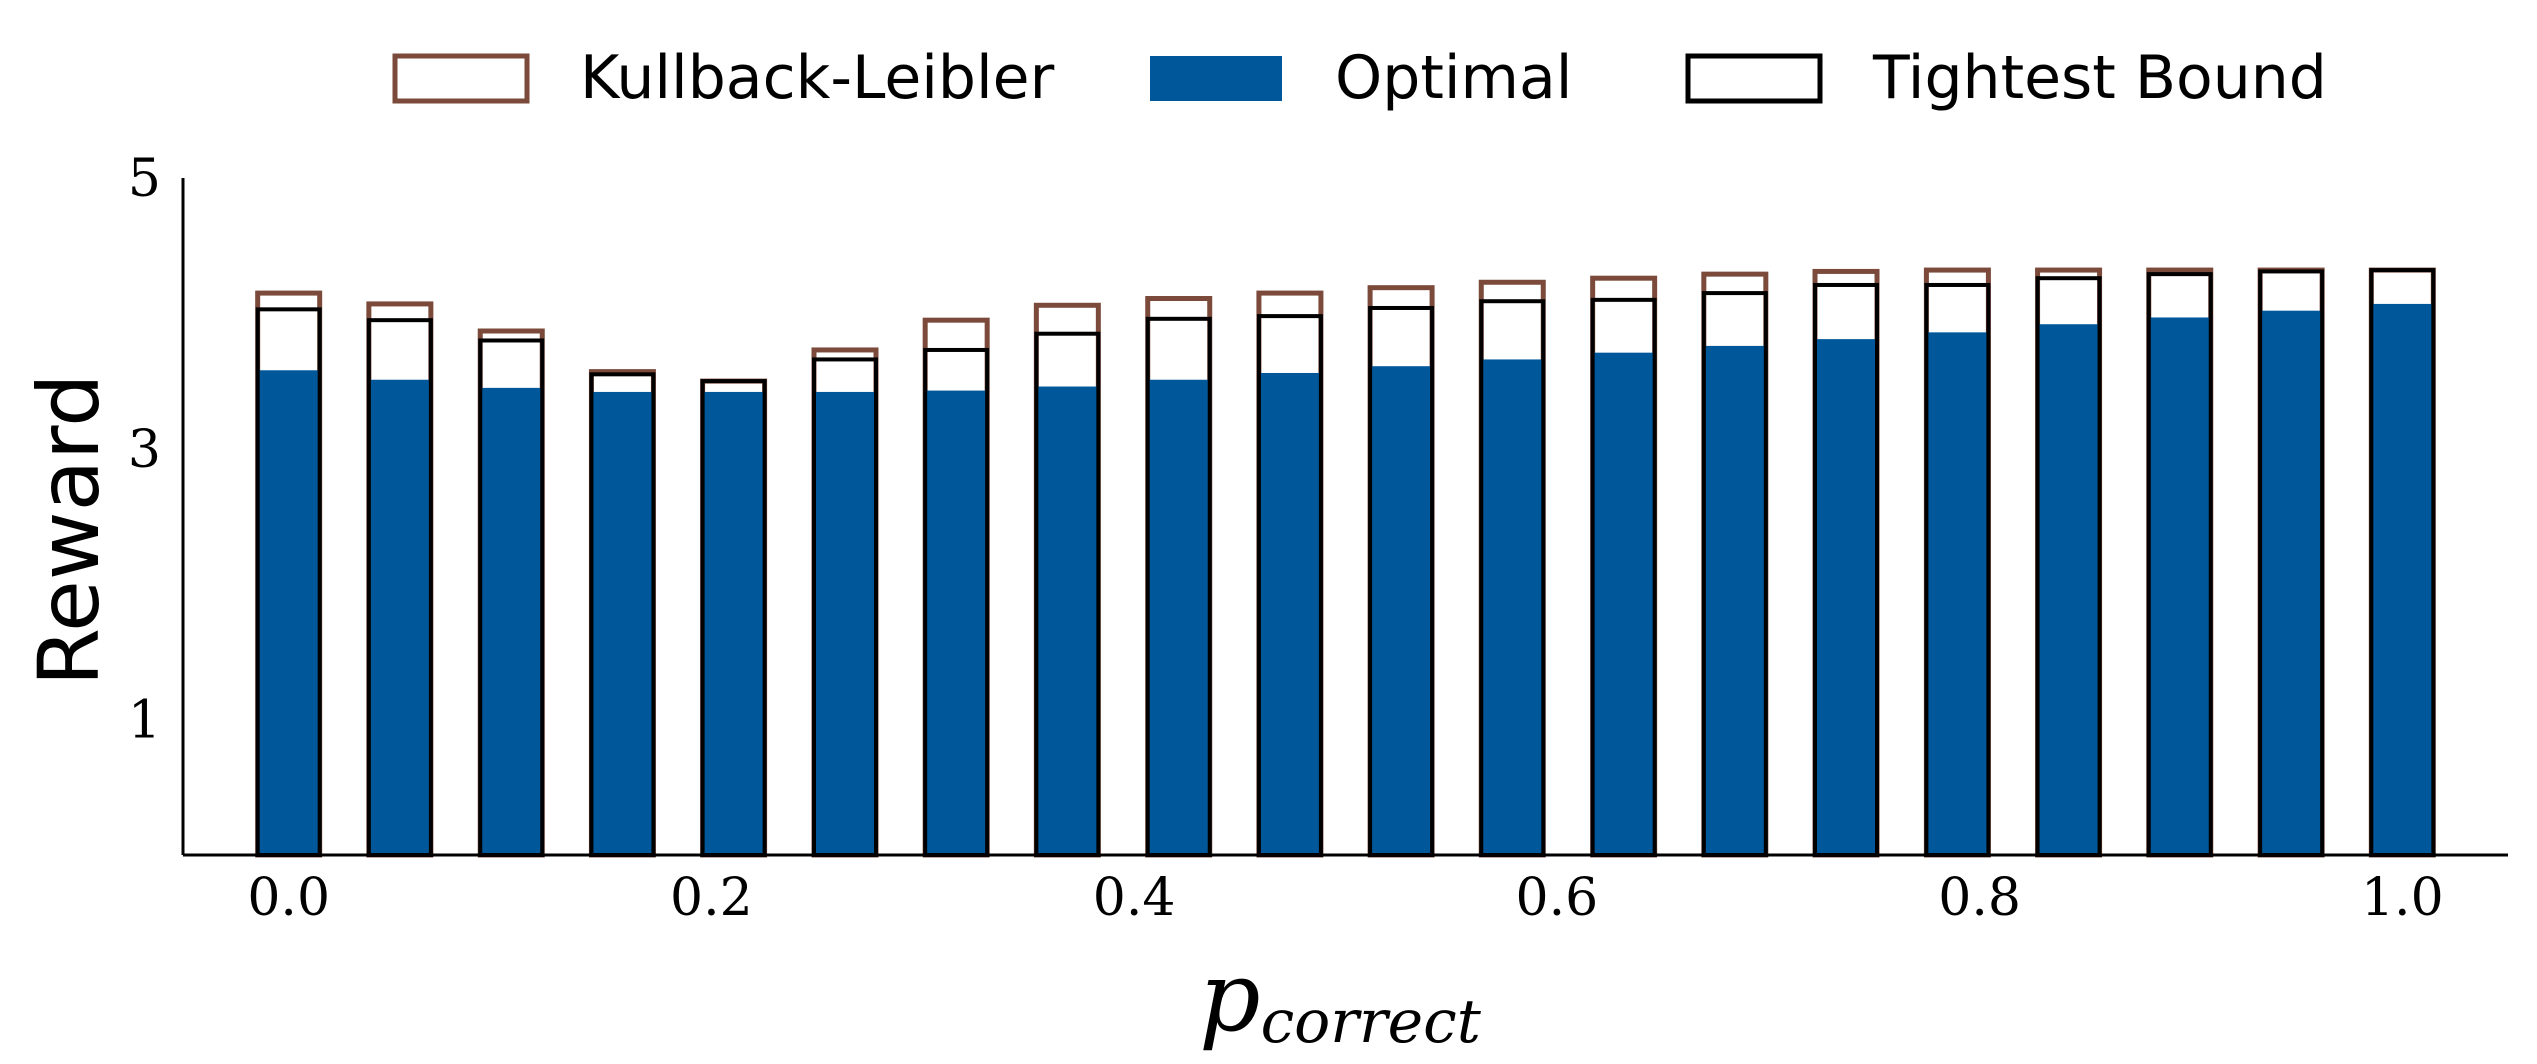  Describe the element at coordinates (144, 179) in the screenshot. I see `y-tick-label-2: 5` at that location.